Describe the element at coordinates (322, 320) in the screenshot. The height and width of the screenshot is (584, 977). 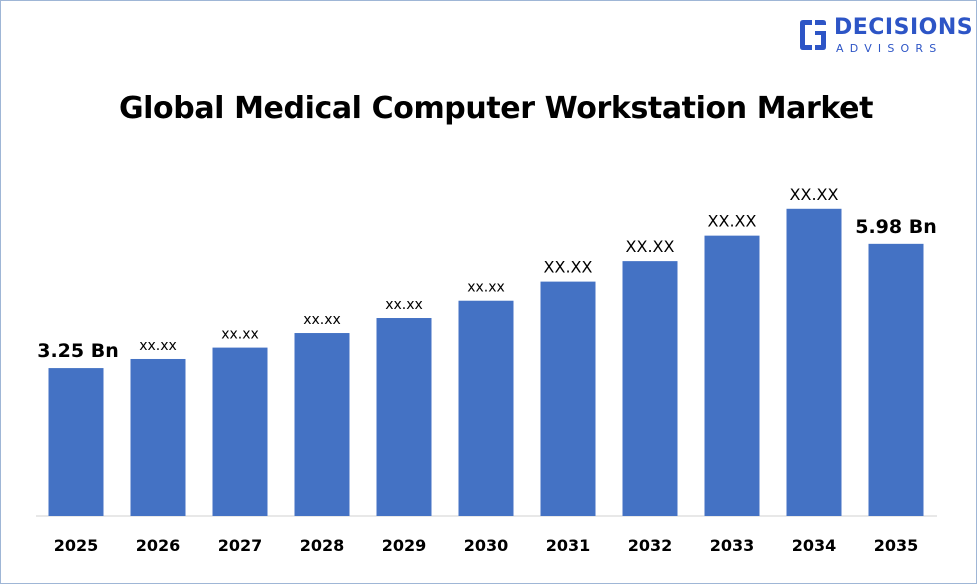
I see `data-label-2028: xx.xx` at that location.